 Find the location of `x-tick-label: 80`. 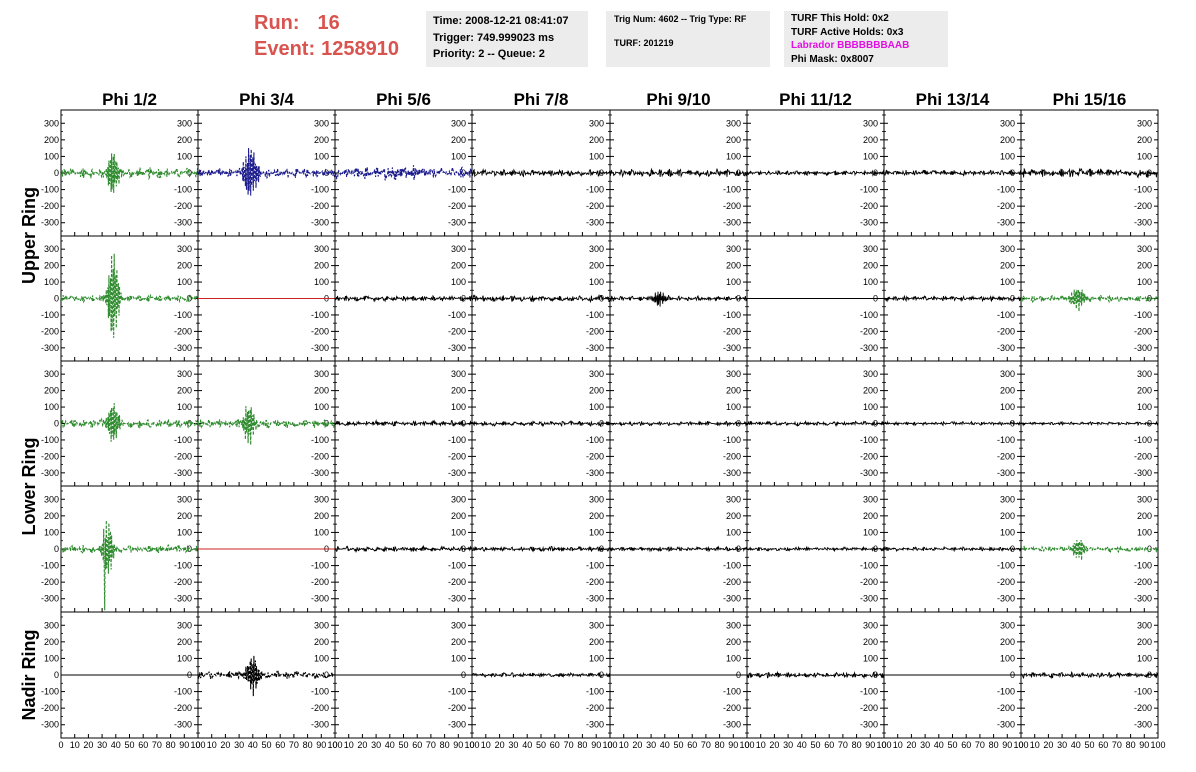

x-tick-label: 80 is located at coordinates (308, 745).